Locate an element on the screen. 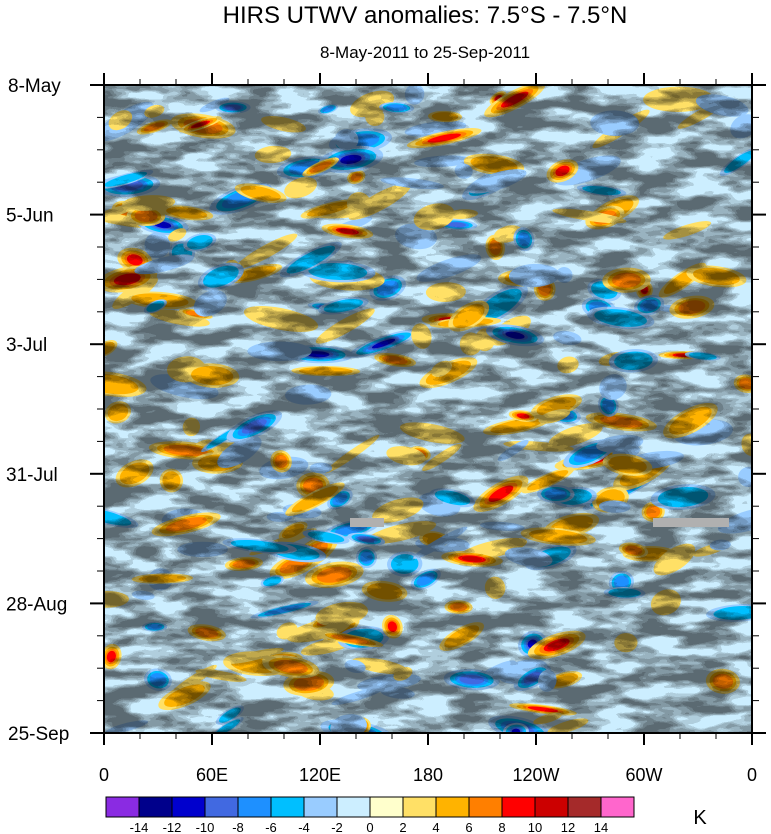  colorbar-label: 8 is located at coordinates (501, 827).